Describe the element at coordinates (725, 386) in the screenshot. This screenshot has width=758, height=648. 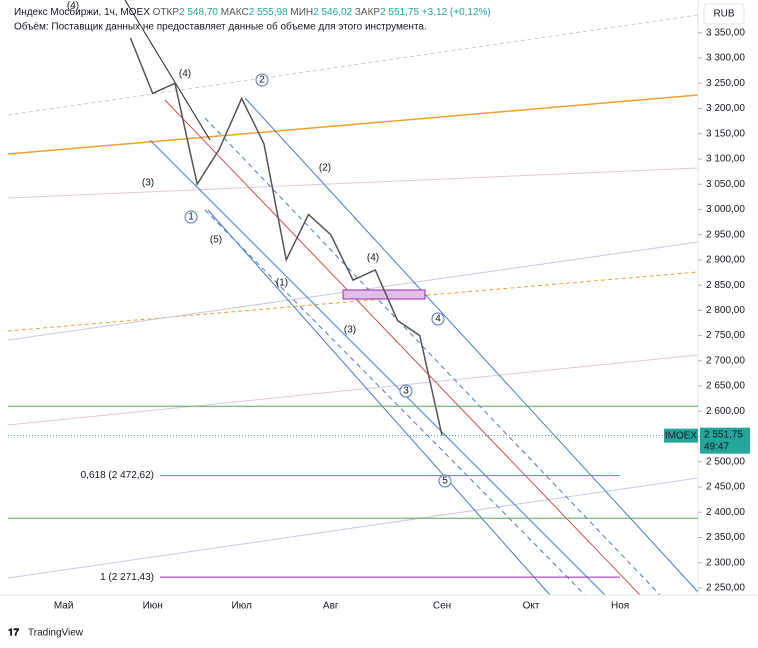
I see `y-tick-label: 2 650,00` at that location.